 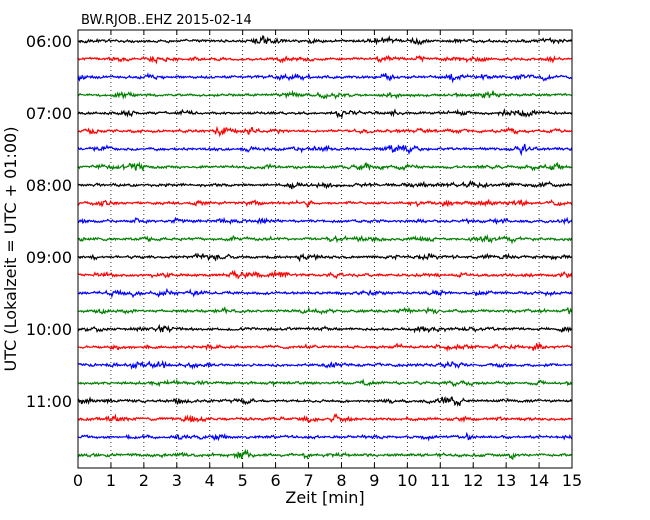 What do you see at coordinates (177, 480) in the screenshot?
I see `x-tick-label: 3` at bounding box center [177, 480].